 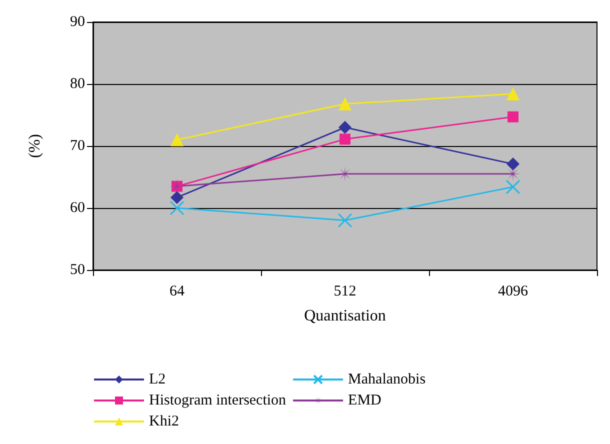 I want to click on legend-label: EMD, so click(x=365, y=400).